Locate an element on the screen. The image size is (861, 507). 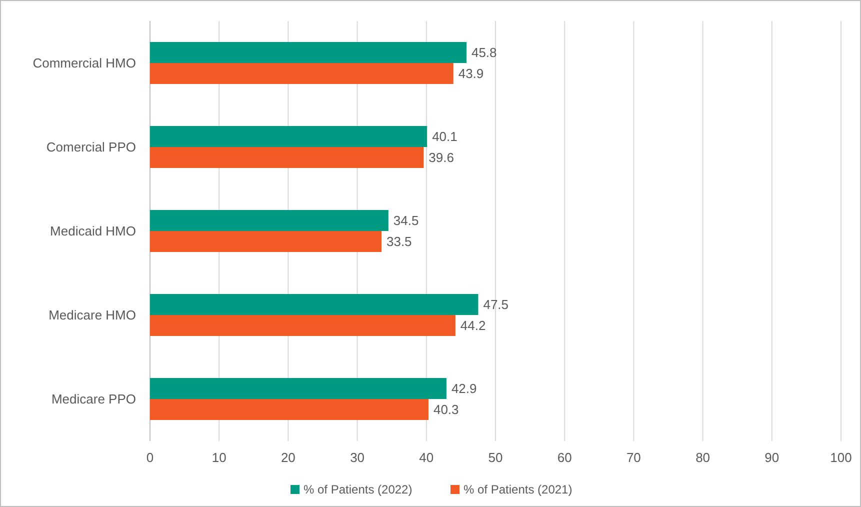
legend-label: % of Patients (2022) is located at coordinates (358, 489).